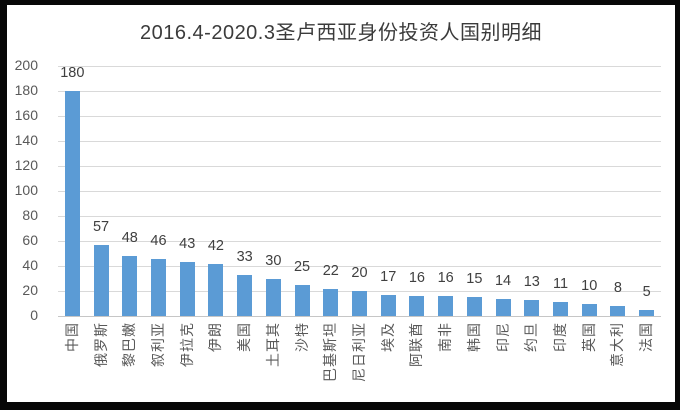 Image resolution: width=680 pixels, height=410 pixels. I want to click on bar-value-label: 180, so click(72, 73).